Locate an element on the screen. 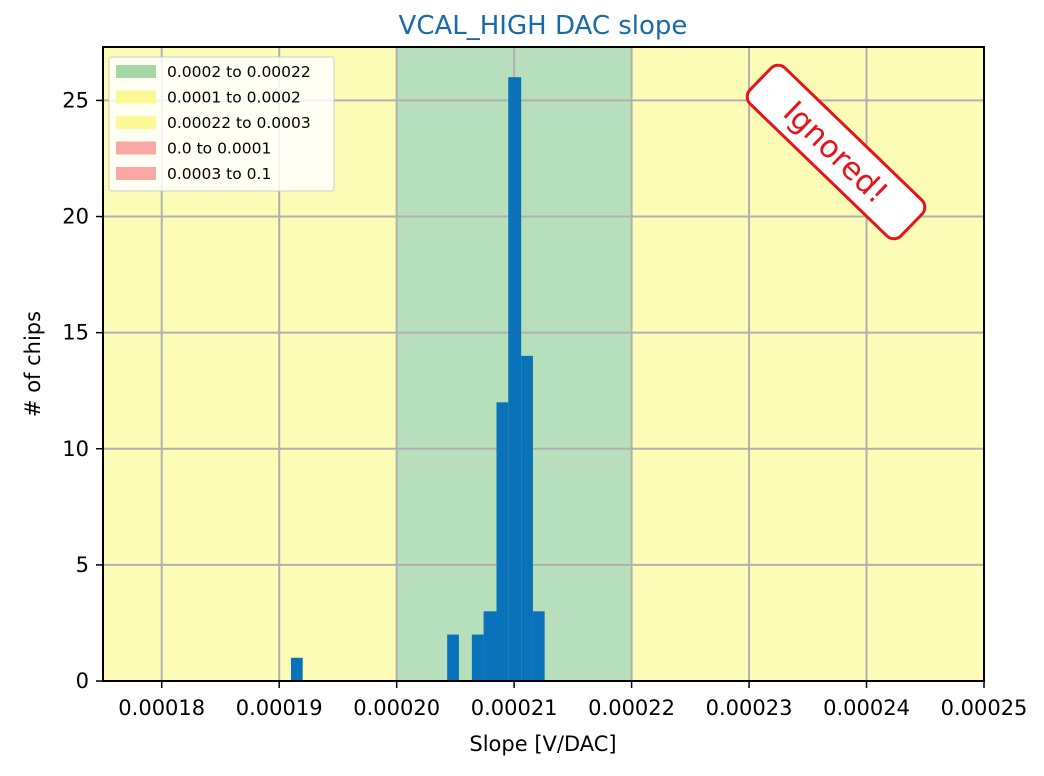 The image size is (1044, 776). y-tick-label-0: 0 is located at coordinates (82, 681).